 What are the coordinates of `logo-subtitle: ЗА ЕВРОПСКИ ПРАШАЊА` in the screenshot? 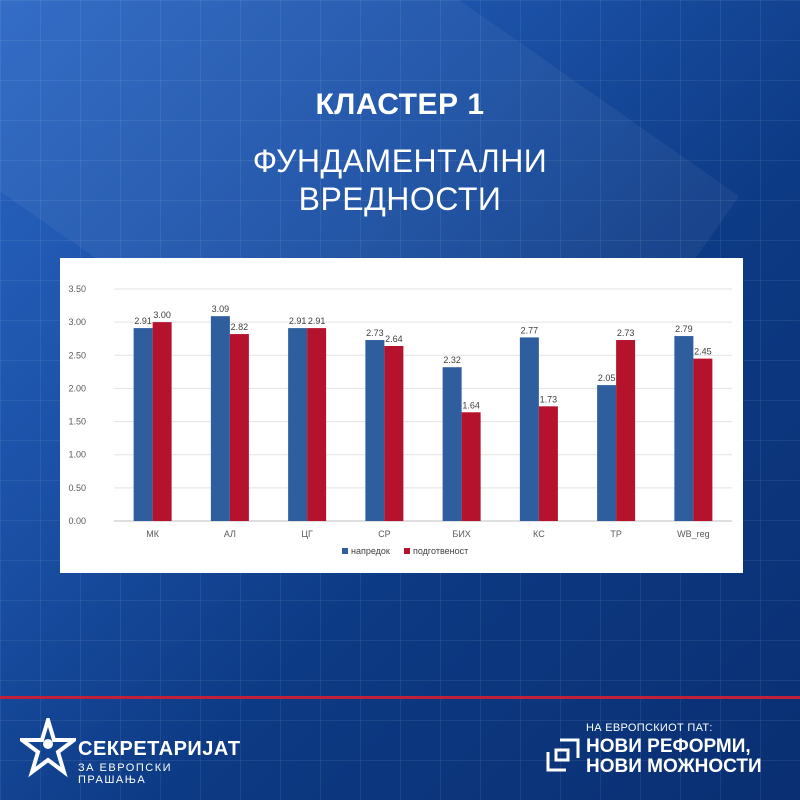 It's located at (125, 774).